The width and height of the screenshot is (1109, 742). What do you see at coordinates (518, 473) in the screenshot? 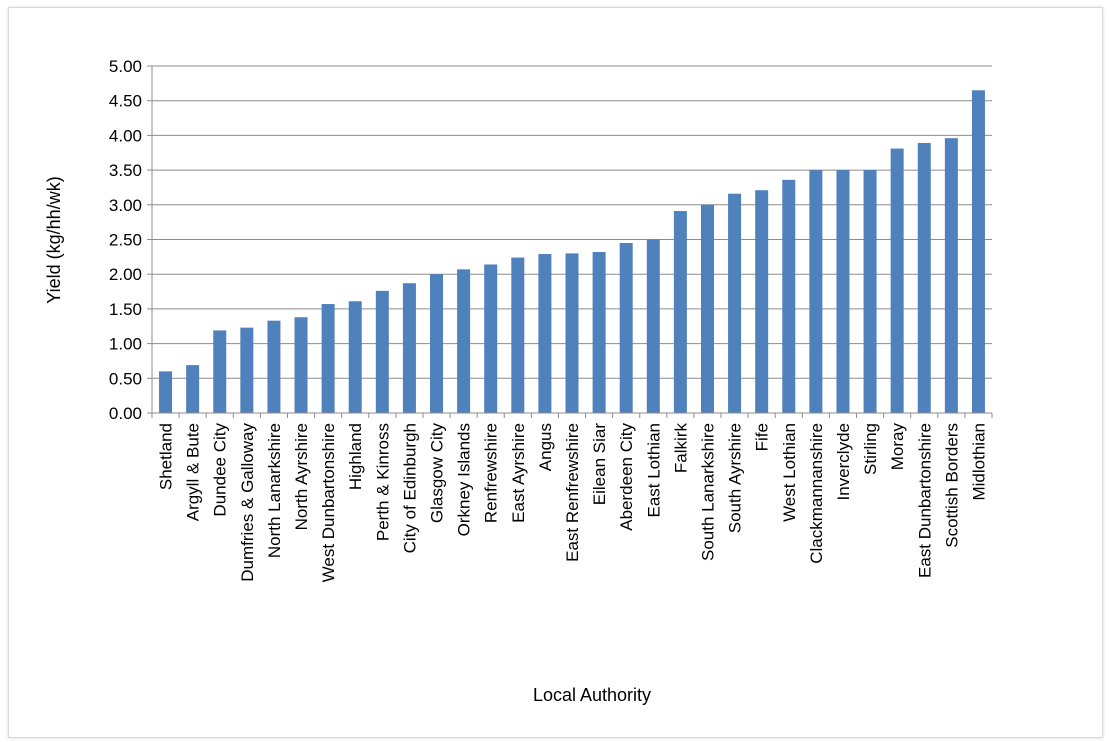
I see `x-tick-label: East Ayrshire` at bounding box center [518, 473].